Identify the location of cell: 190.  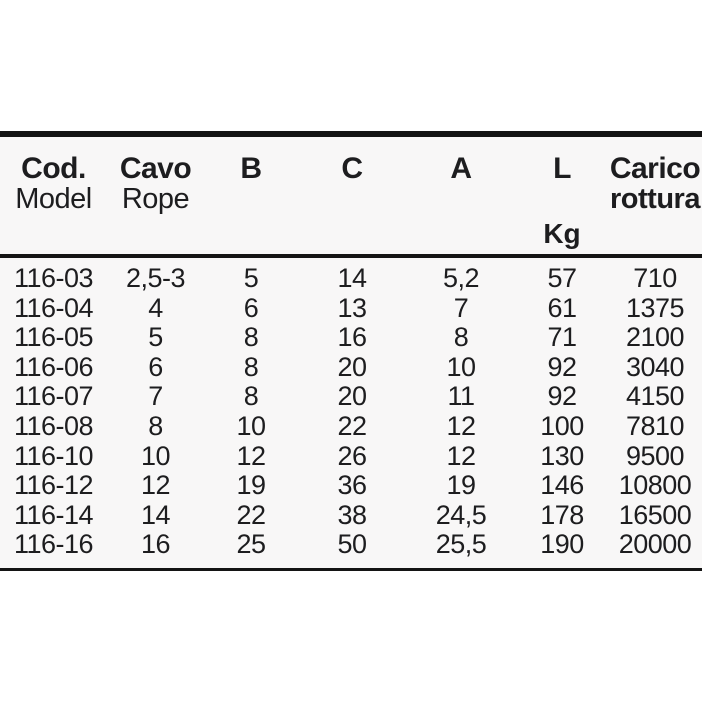
(562, 544).